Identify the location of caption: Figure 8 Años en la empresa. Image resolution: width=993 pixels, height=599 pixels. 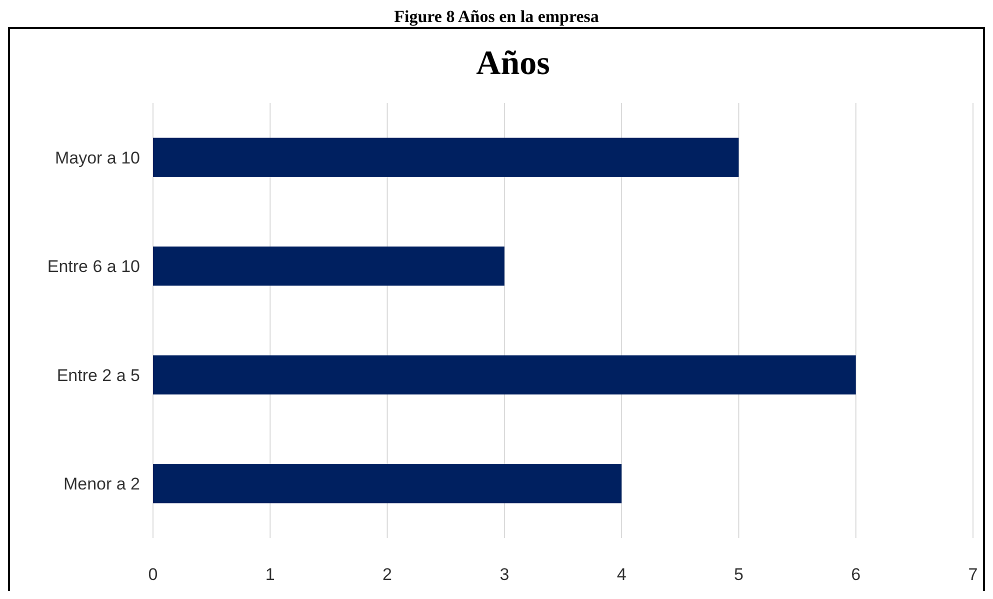
(497, 16).